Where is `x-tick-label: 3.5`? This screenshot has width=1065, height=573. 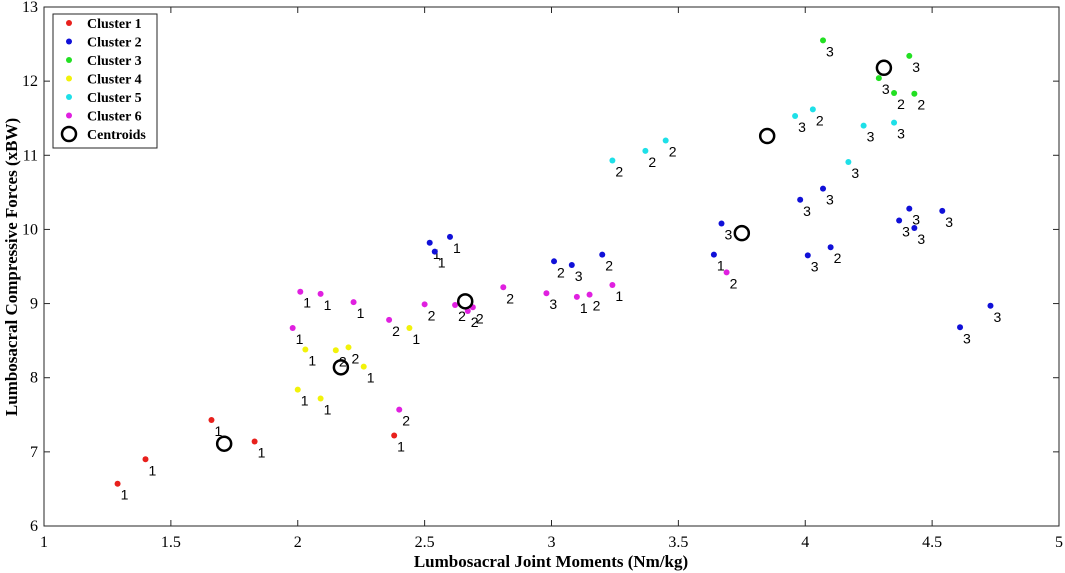 x-tick-label: 3.5 is located at coordinates (678, 542).